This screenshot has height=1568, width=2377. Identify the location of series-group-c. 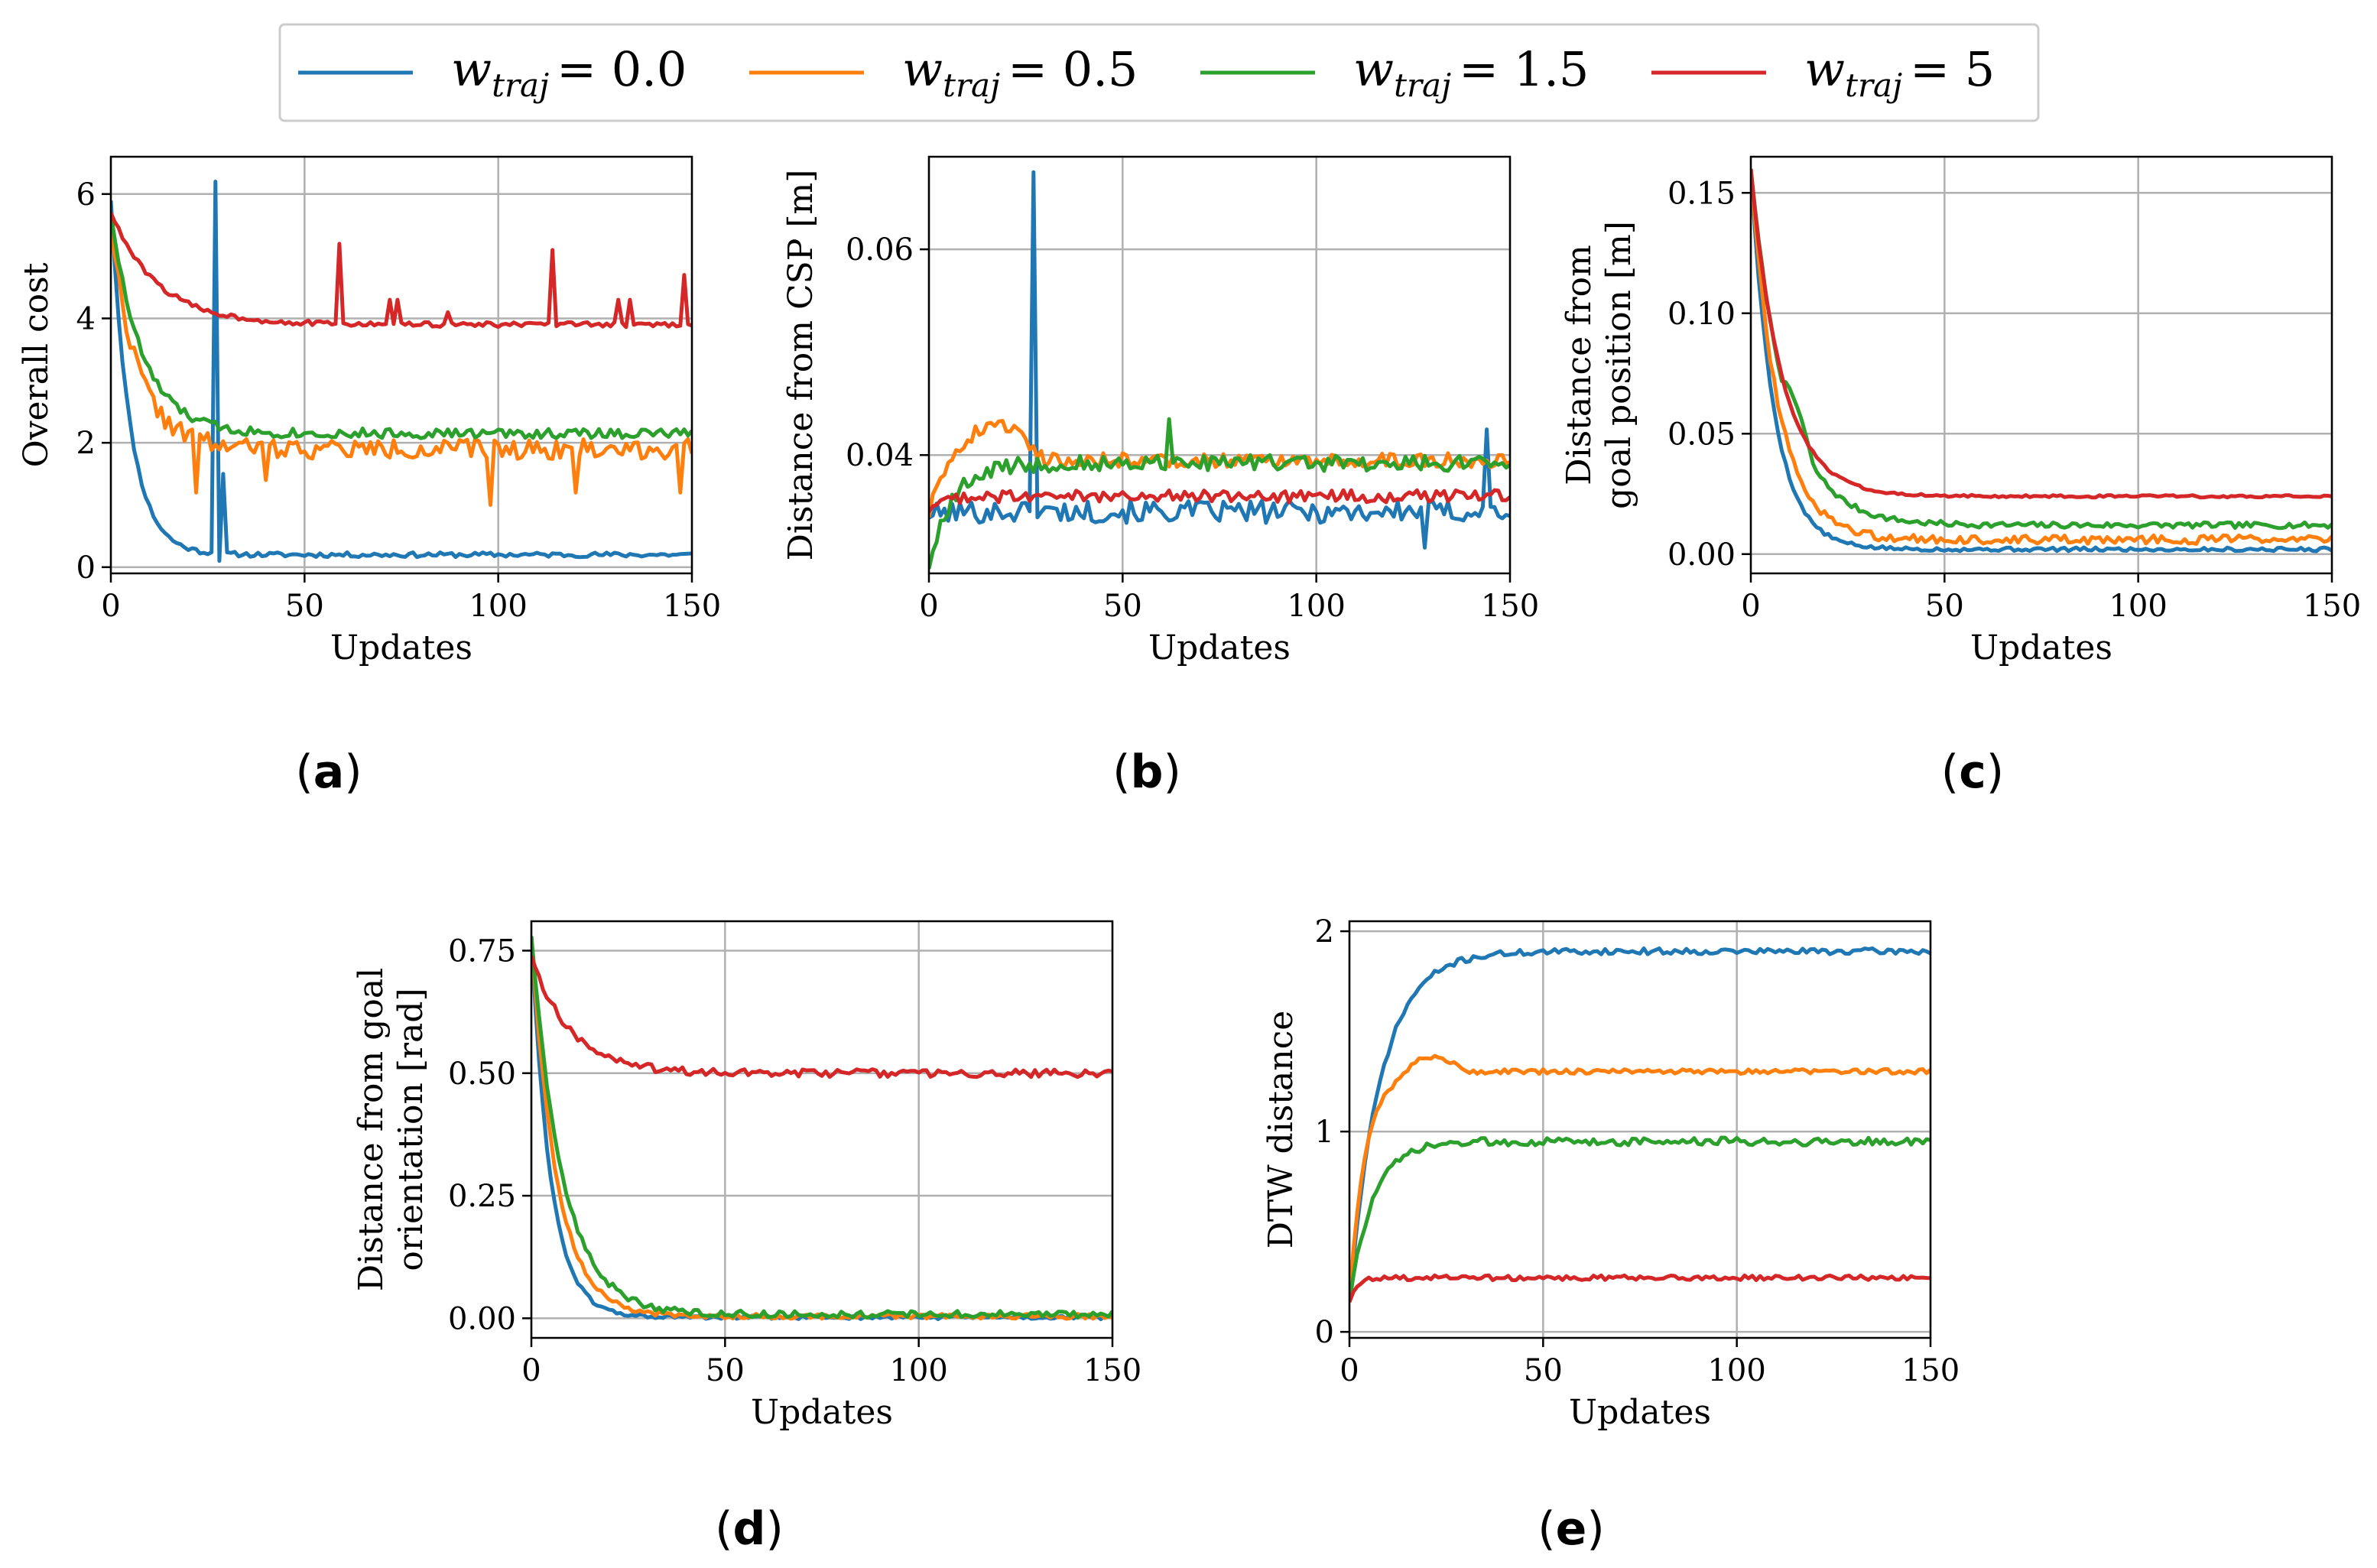
(2041, 361).